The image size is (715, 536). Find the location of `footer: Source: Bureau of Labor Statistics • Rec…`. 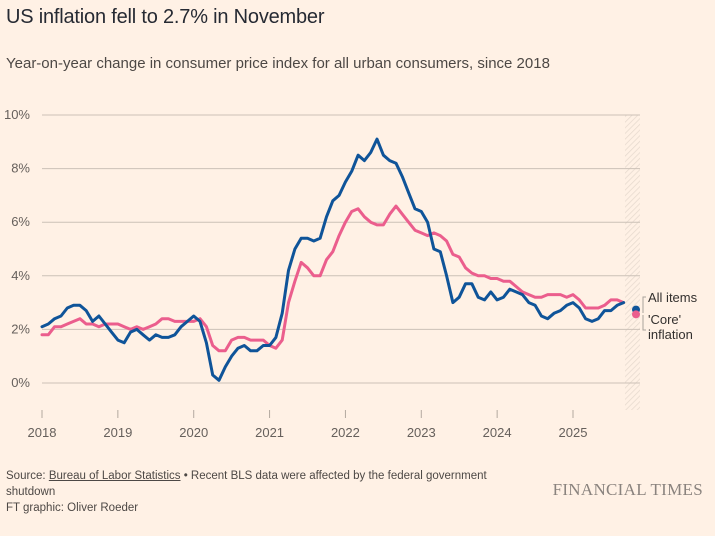

footer: Source: Bureau of Labor Statistics • Rec… is located at coordinates (266, 492).